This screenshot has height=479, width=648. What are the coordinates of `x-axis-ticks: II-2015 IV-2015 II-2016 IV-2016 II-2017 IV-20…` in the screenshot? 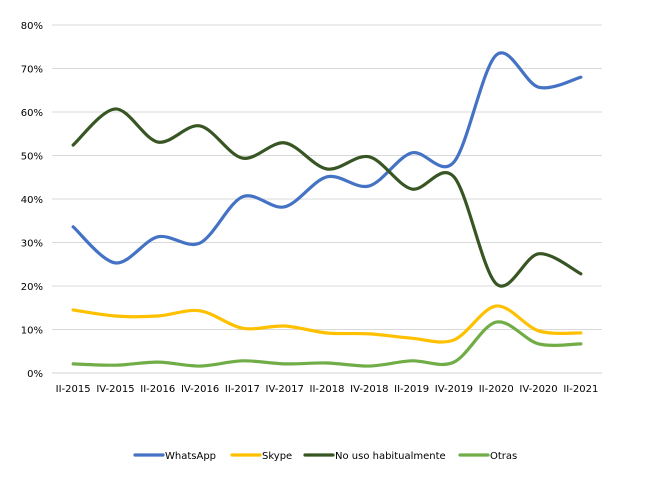 It's located at (327, 389).